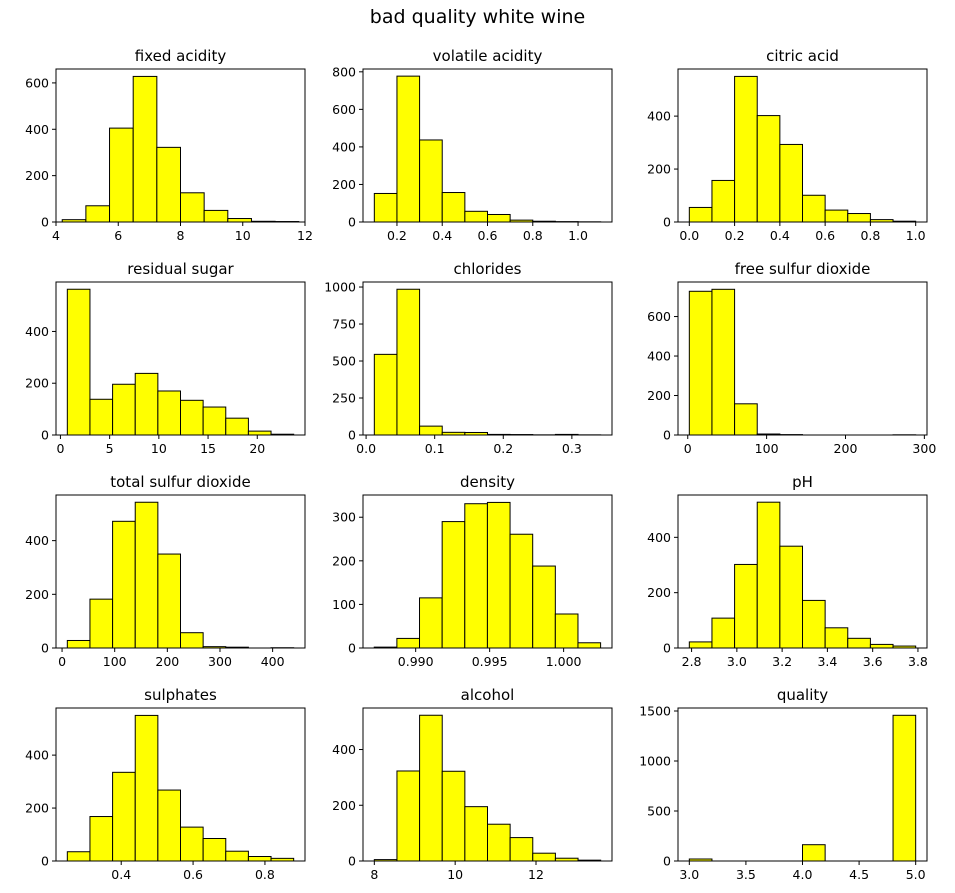  I want to click on x-tick-label: 200, so click(167, 661).